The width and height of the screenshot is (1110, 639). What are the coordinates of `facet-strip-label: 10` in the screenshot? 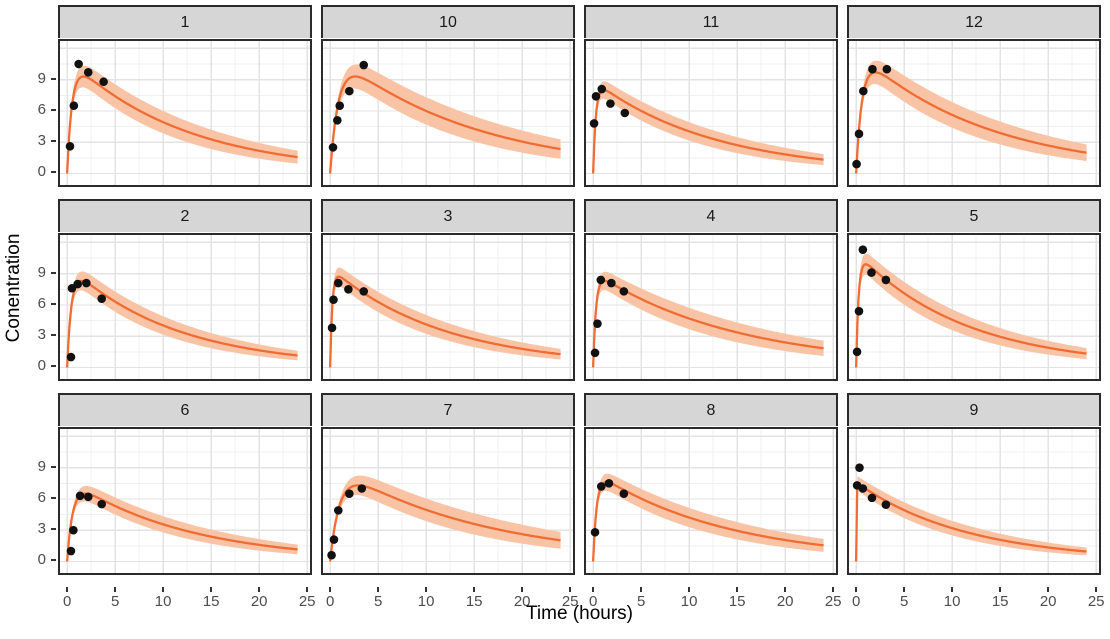 It's located at (448, 22).